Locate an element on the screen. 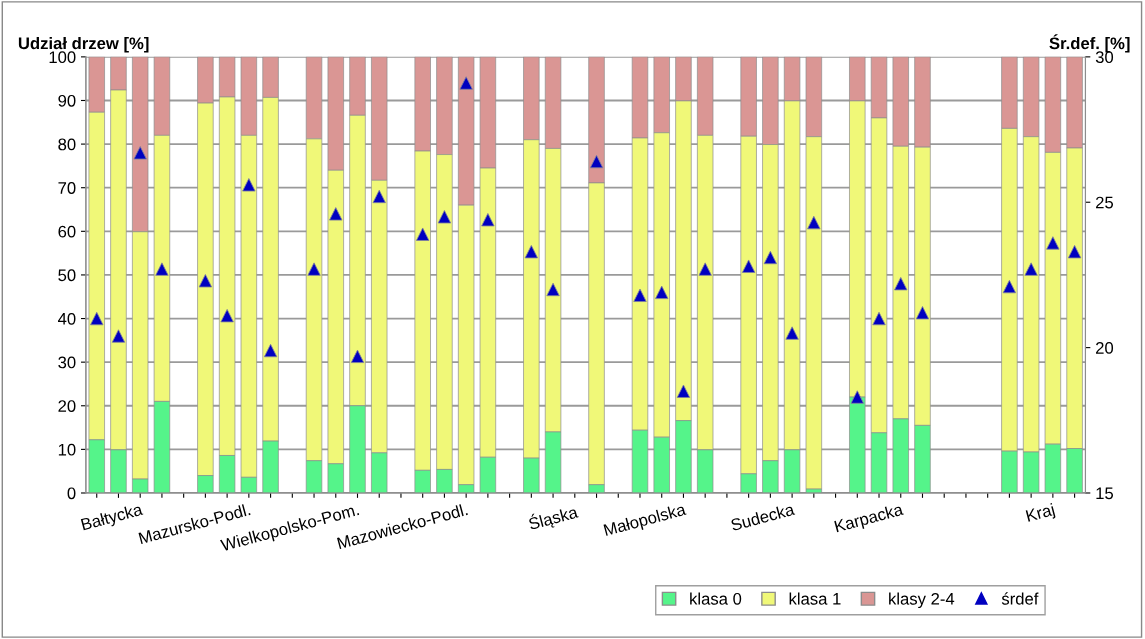 This screenshot has height=639, width=1145. y-tick-label: 40 is located at coordinates (67, 318).